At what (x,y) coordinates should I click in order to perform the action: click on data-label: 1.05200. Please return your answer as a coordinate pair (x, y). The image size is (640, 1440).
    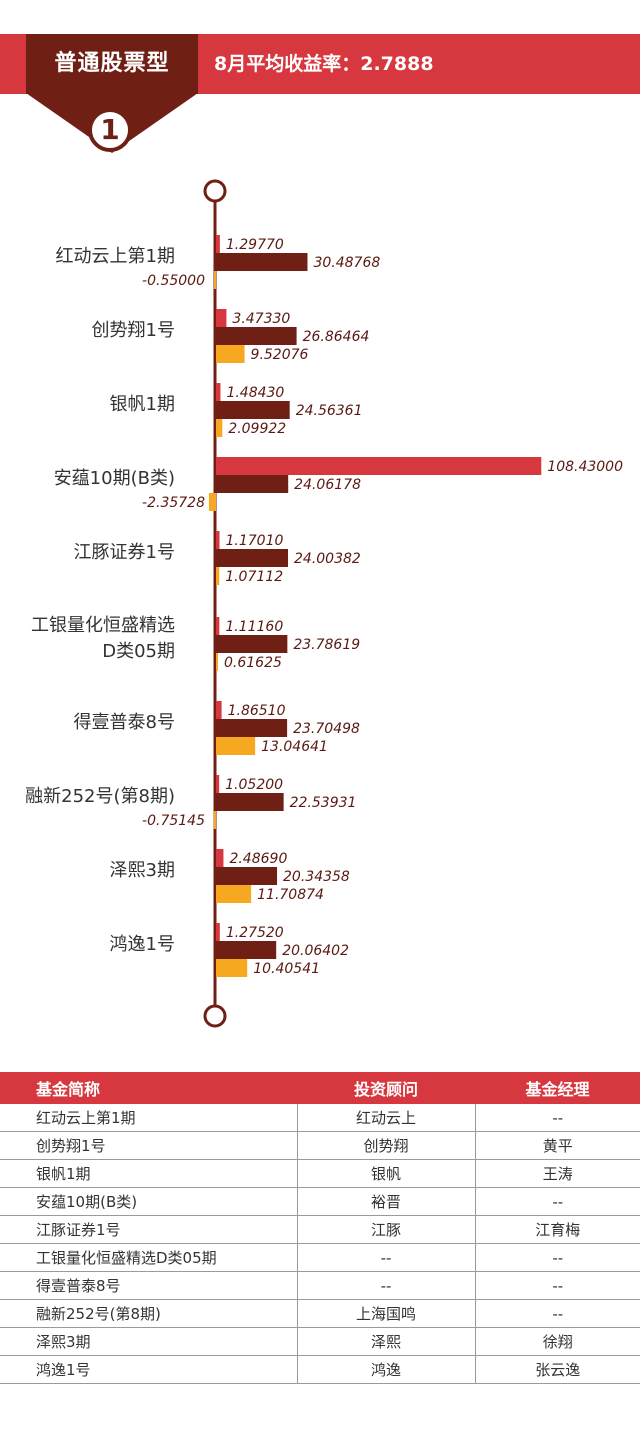
    Looking at the image, I should click on (254, 785).